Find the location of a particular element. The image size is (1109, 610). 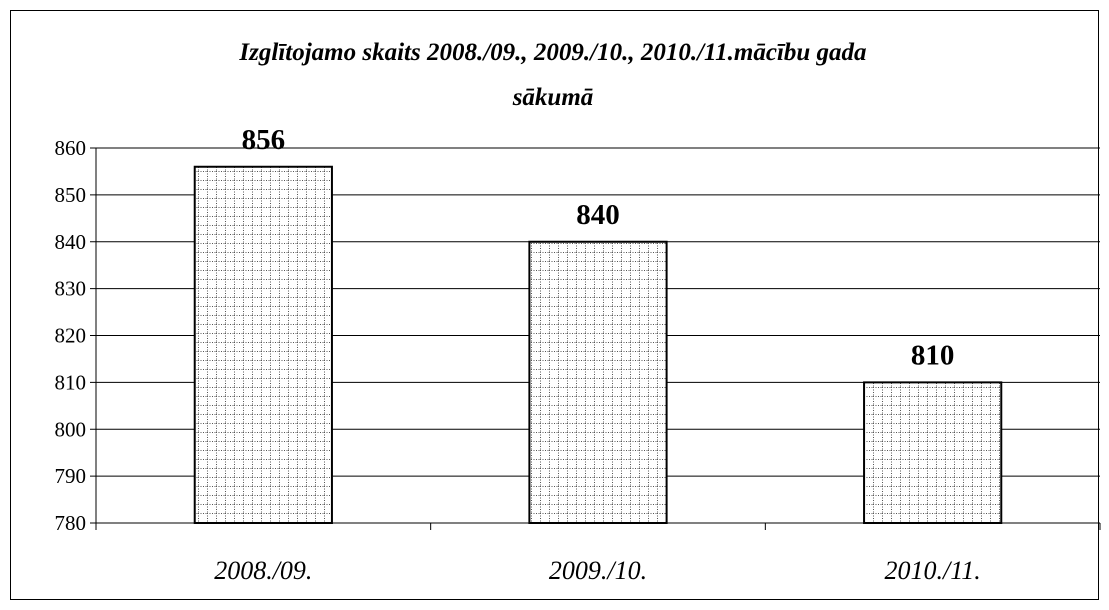

data-label: 856 is located at coordinates (264, 140).